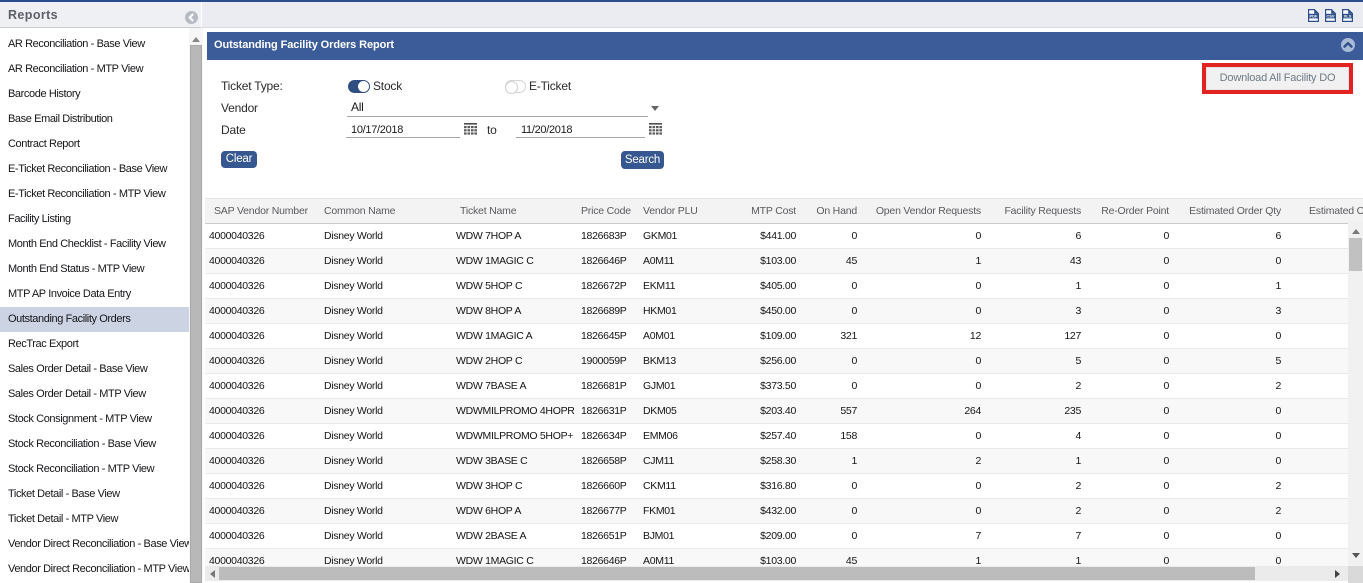 The image size is (1363, 583). What do you see at coordinates (1330, 16) in the screenshot?
I see `svg-text: CSV` at bounding box center [1330, 16].